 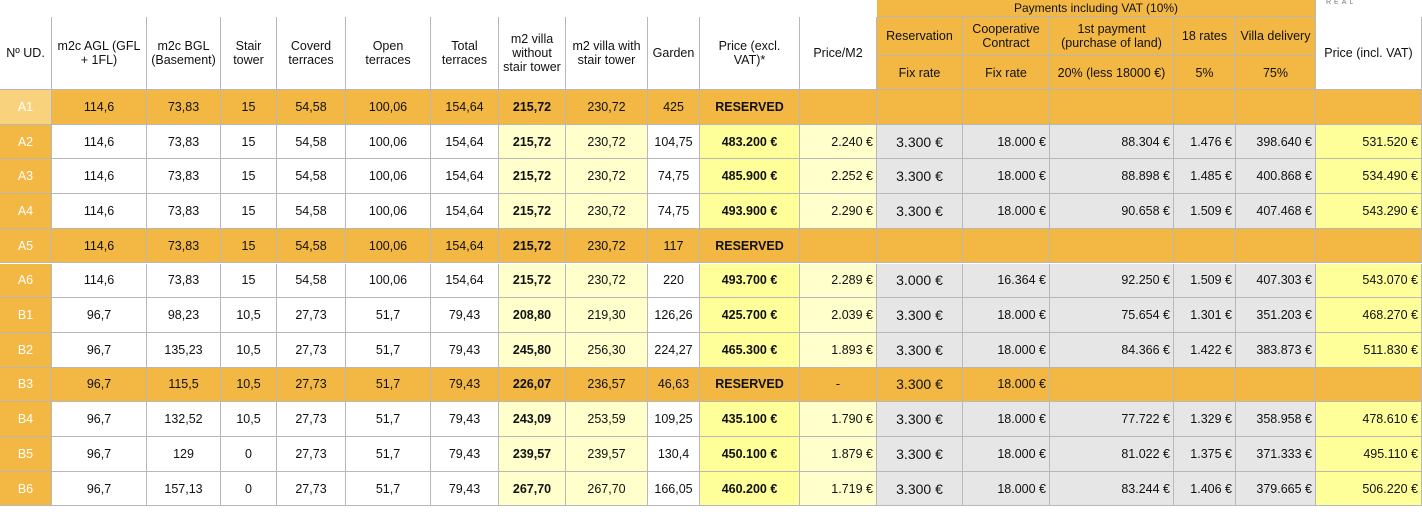 I want to click on cell: 1.329 €, so click(x=1205, y=419).